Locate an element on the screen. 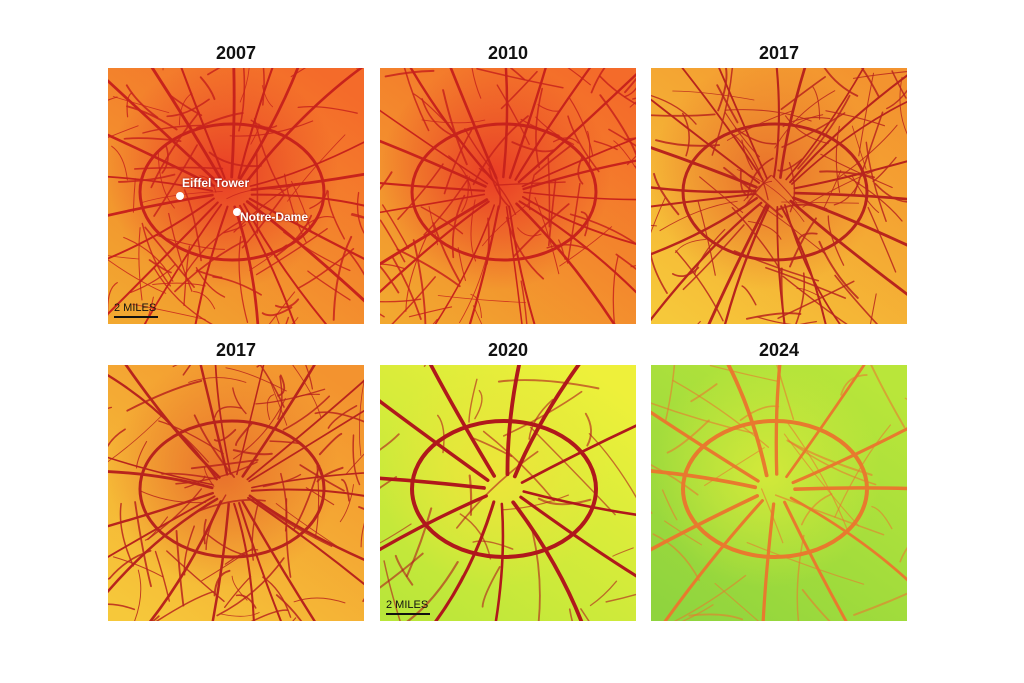  panel-title: 2010 is located at coordinates (508, 53).